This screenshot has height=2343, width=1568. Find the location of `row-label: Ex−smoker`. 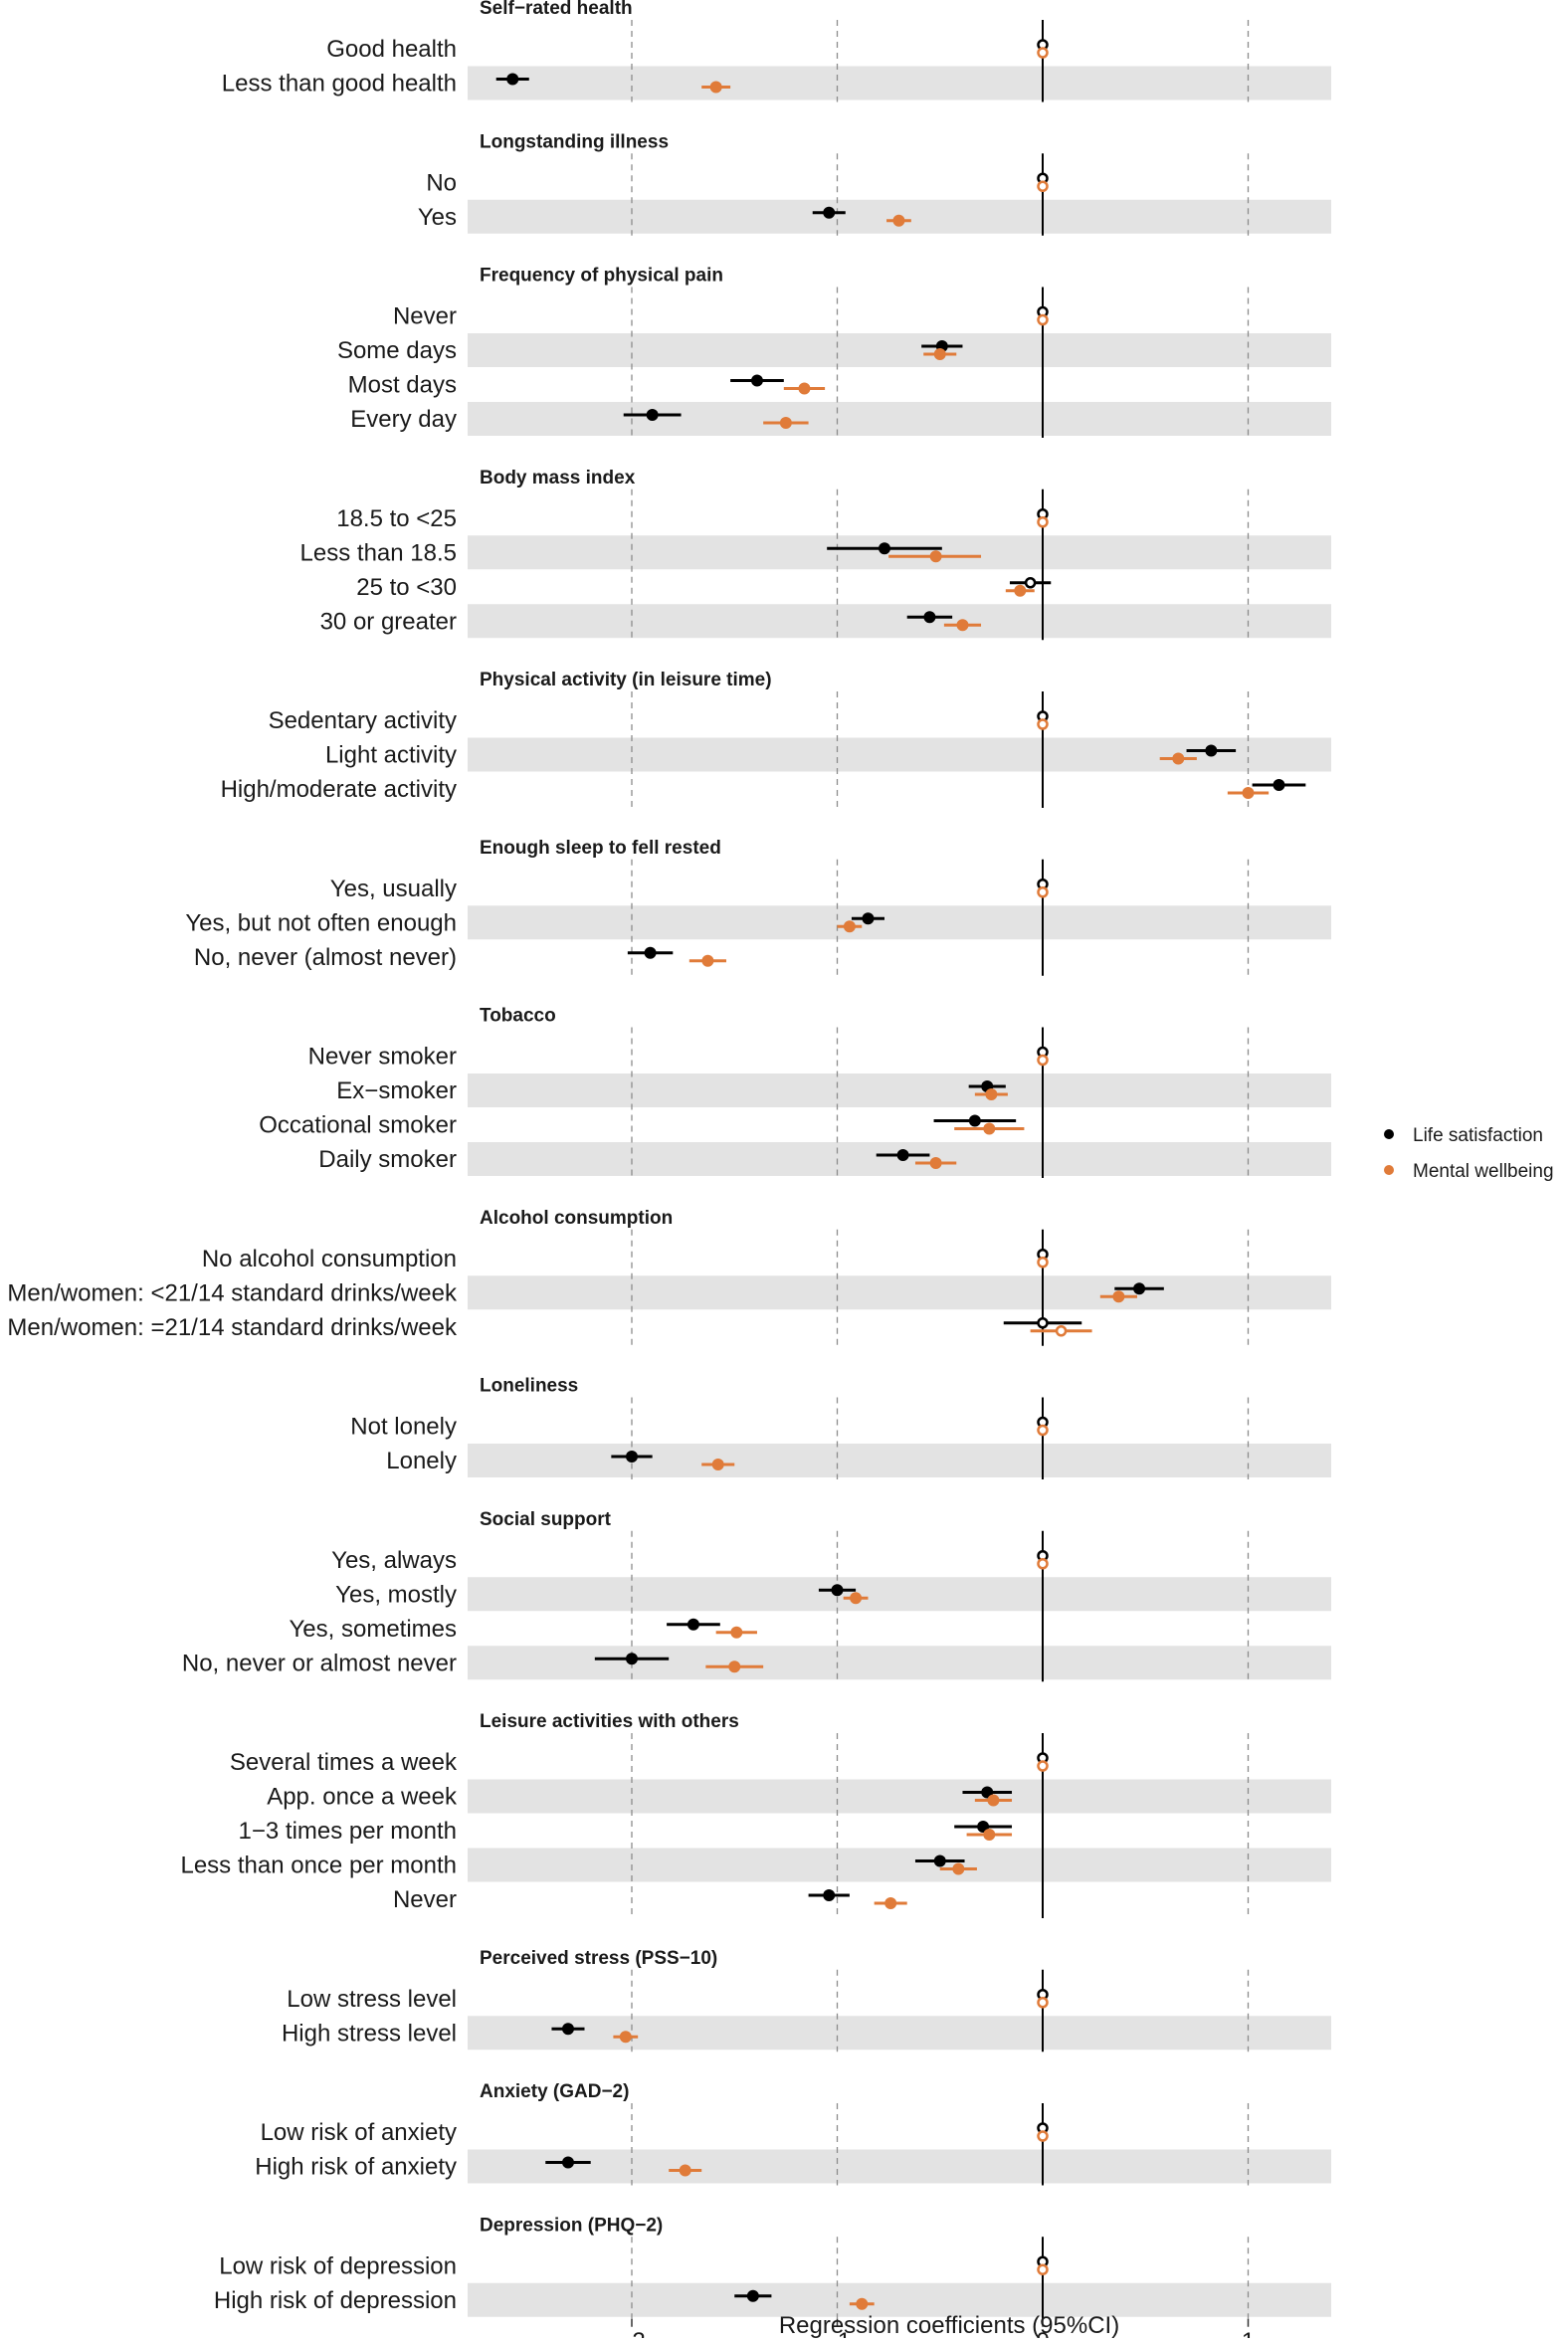

row-label: Ex−smoker is located at coordinates (396, 1090).